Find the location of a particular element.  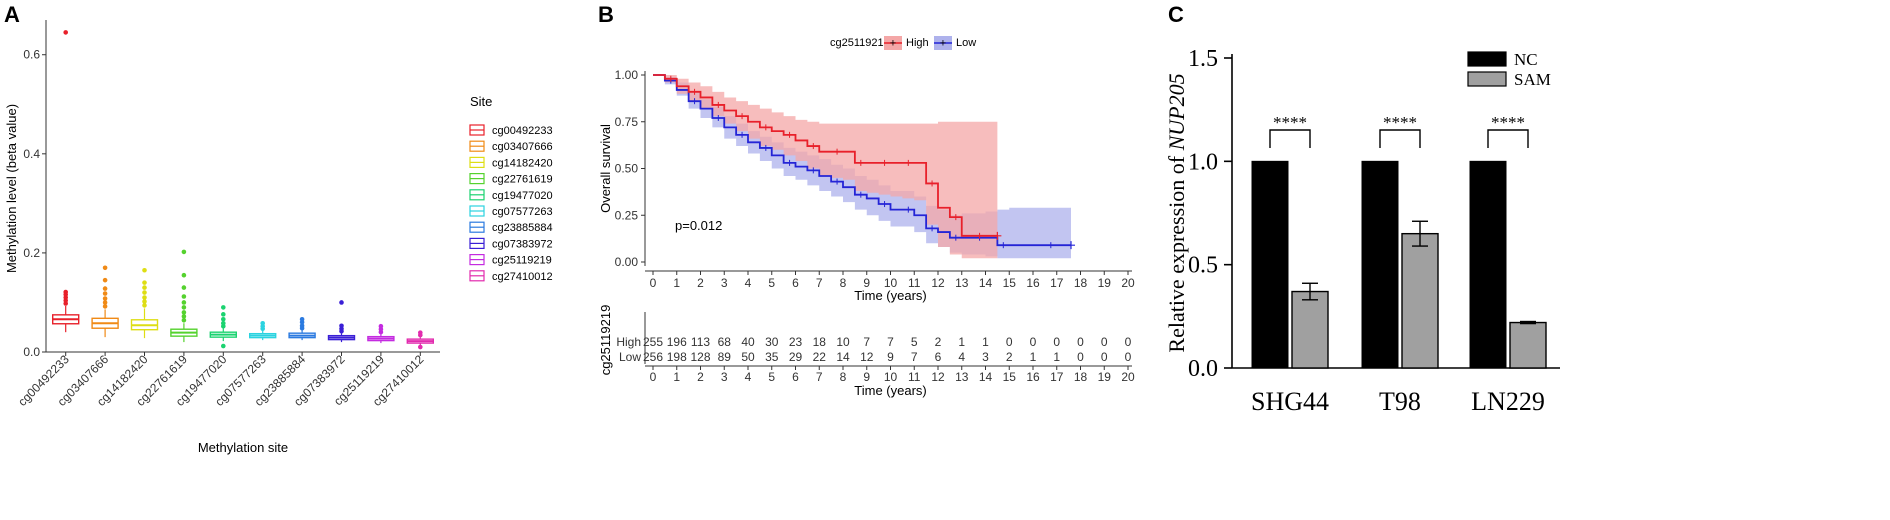

survival-curve-low is located at coordinates (862, 160).